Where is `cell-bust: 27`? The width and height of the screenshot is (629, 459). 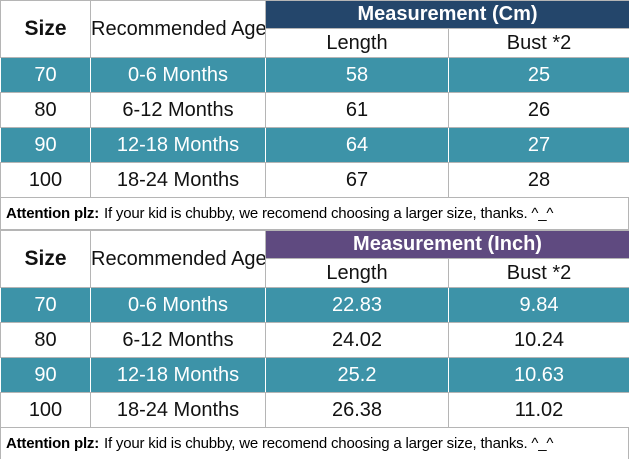
cell-bust: 27 is located at coordinates (538, 145).